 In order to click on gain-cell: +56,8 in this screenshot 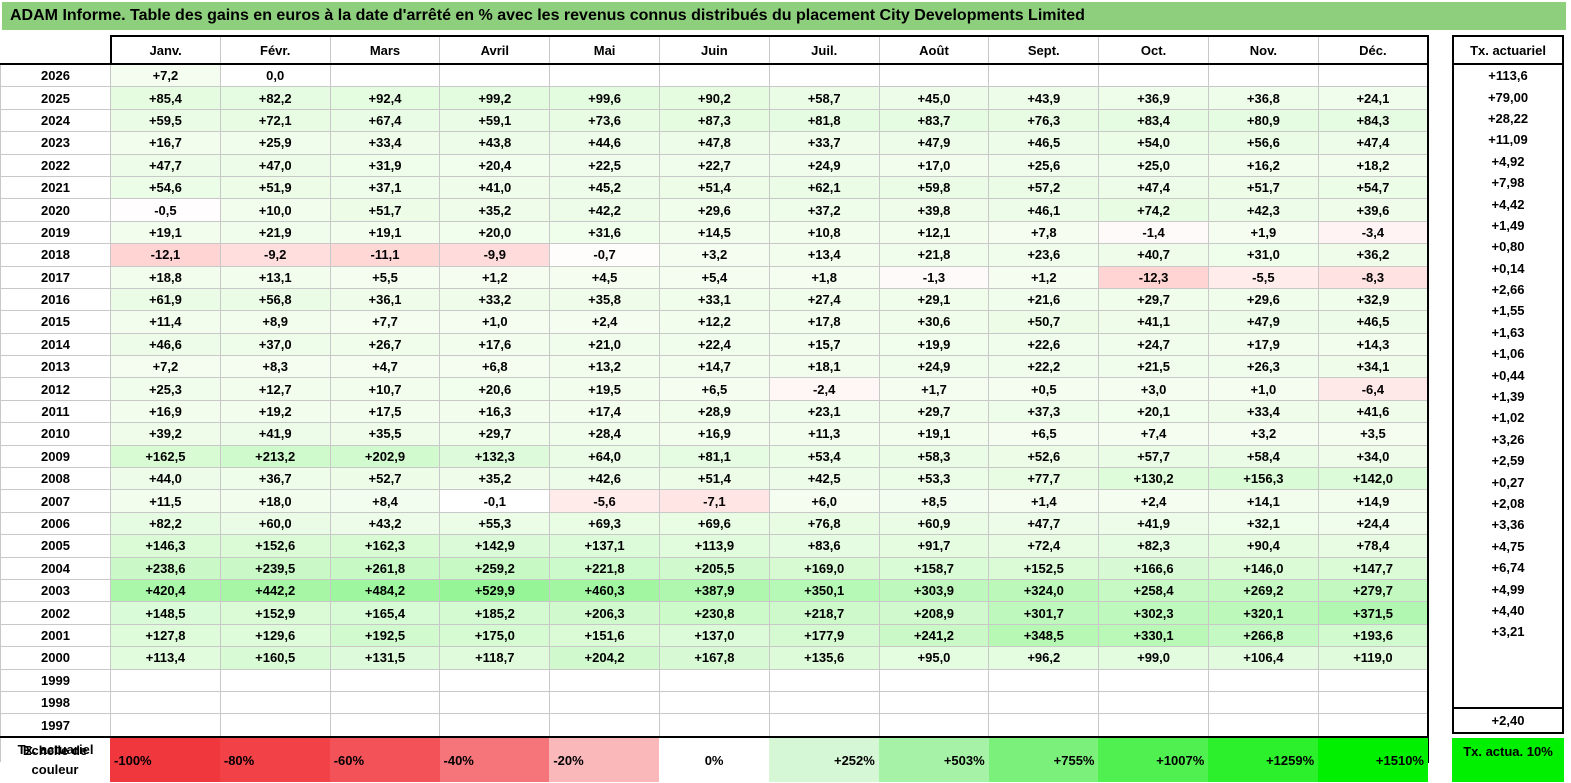, I will do `click(275, 299)`.